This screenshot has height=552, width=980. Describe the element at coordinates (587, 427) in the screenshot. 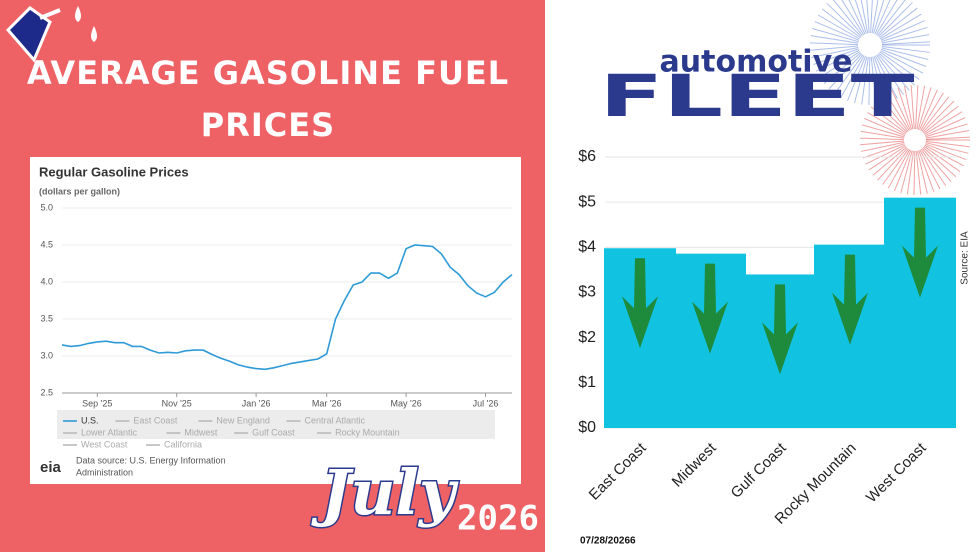

I see `y-tick-label: $0` at that location.